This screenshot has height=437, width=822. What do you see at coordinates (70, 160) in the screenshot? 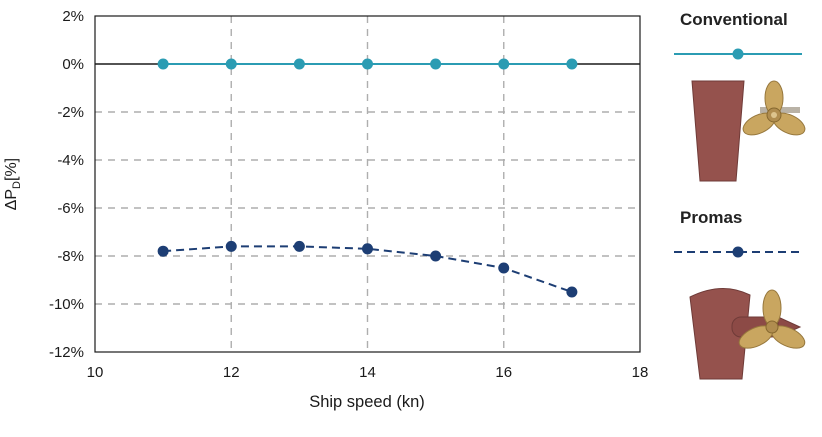
I see `y-tick-label: -4%` at bounding box center [70, 160].